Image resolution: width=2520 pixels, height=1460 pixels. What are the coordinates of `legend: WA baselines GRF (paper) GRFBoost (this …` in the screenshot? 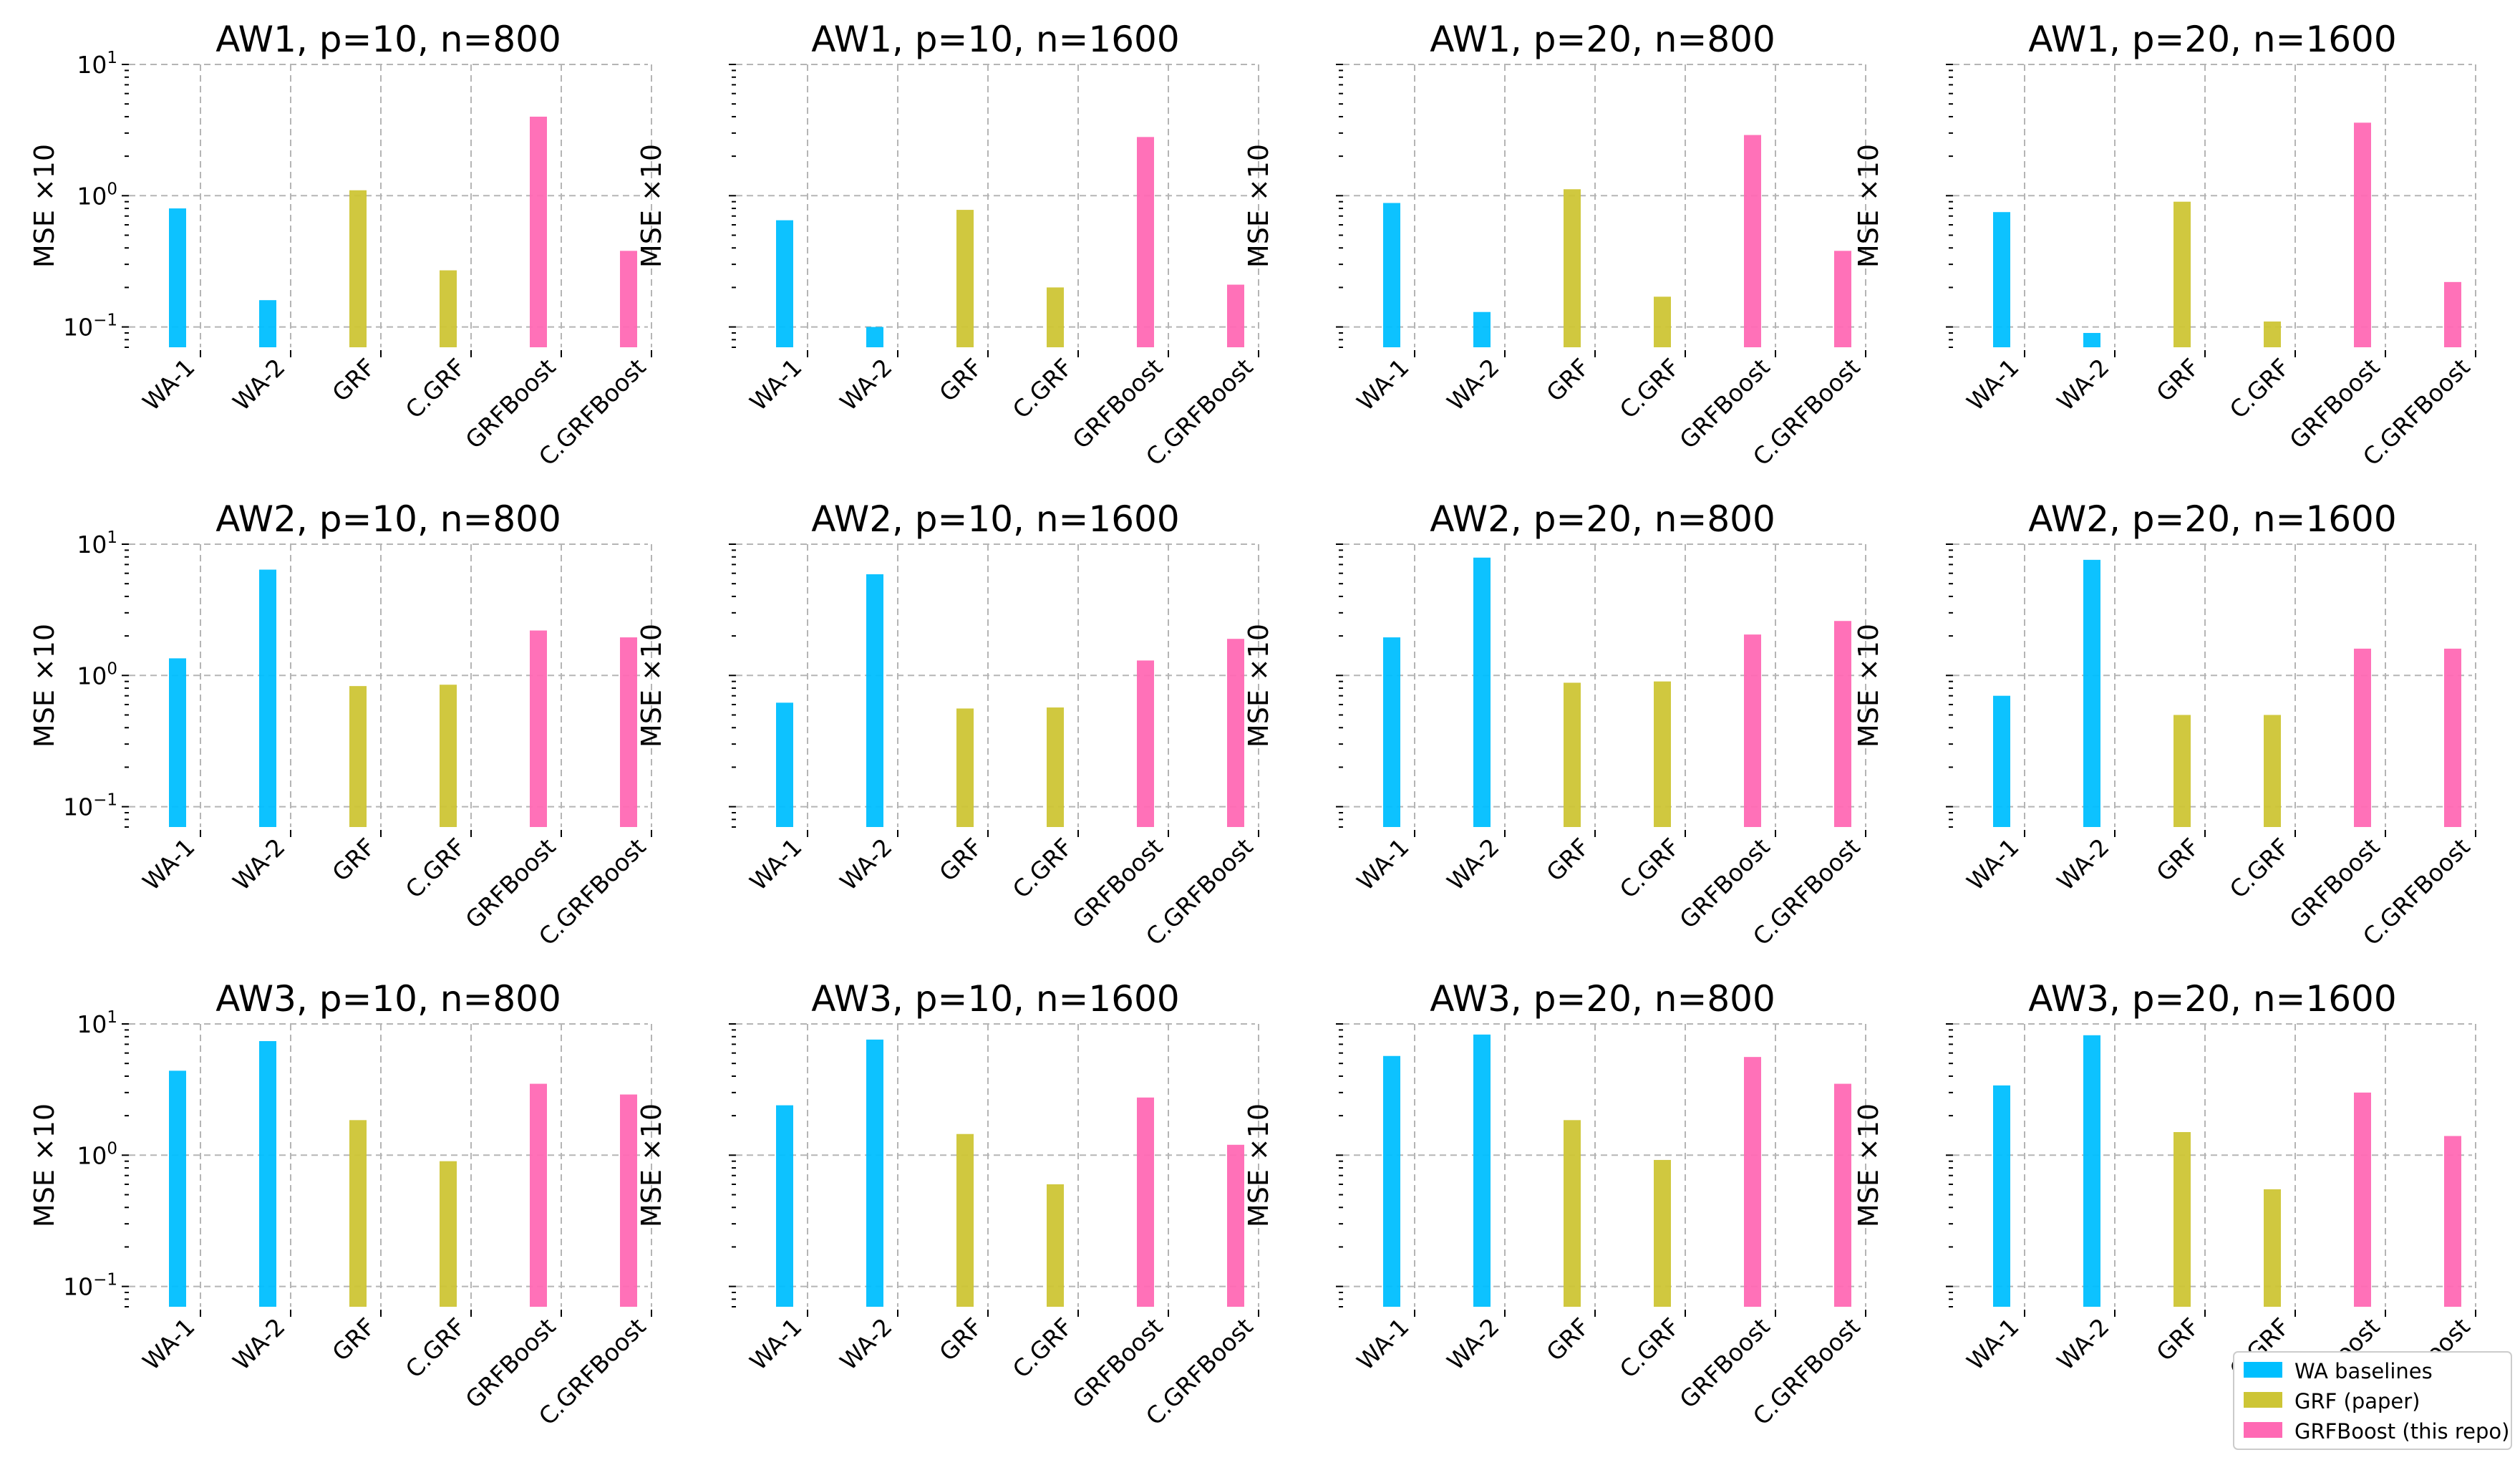 It's located at (2372, 1400).